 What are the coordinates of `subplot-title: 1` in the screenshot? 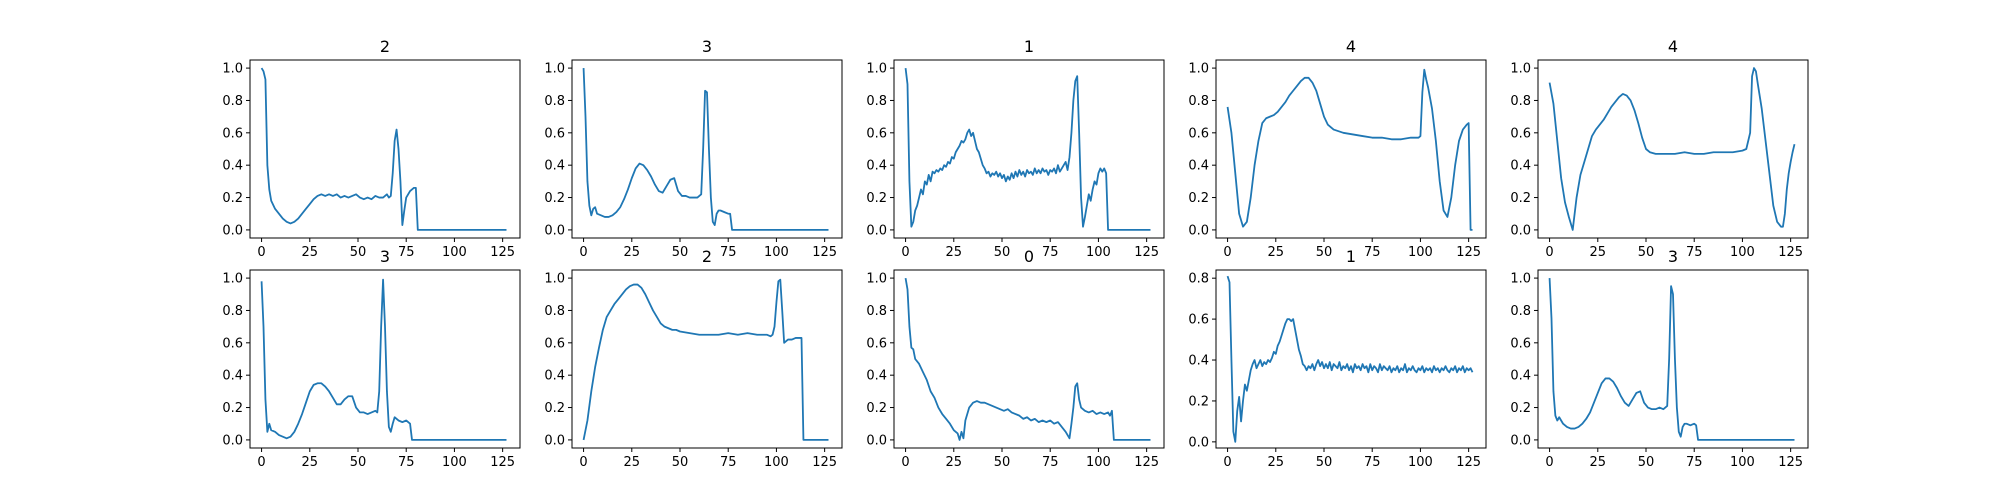 It's located at (1029, 46).